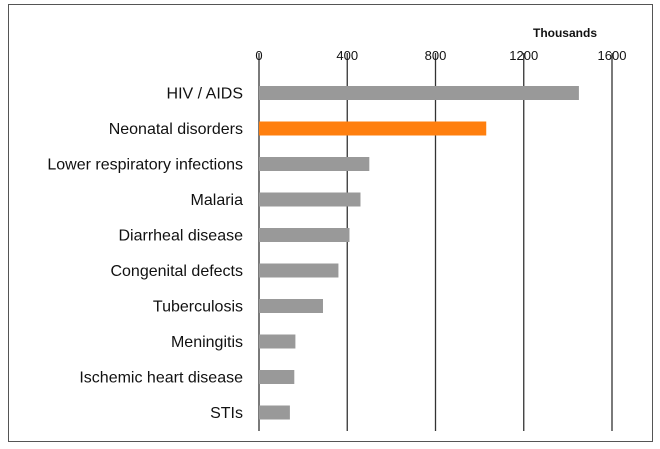  I want to click on x-tick-label: 1200, so click(523, 55).